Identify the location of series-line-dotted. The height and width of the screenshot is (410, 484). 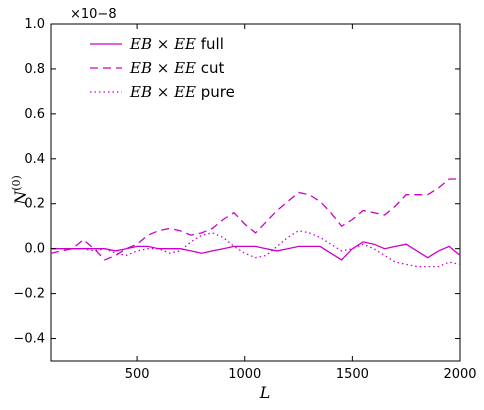
(256, 249).